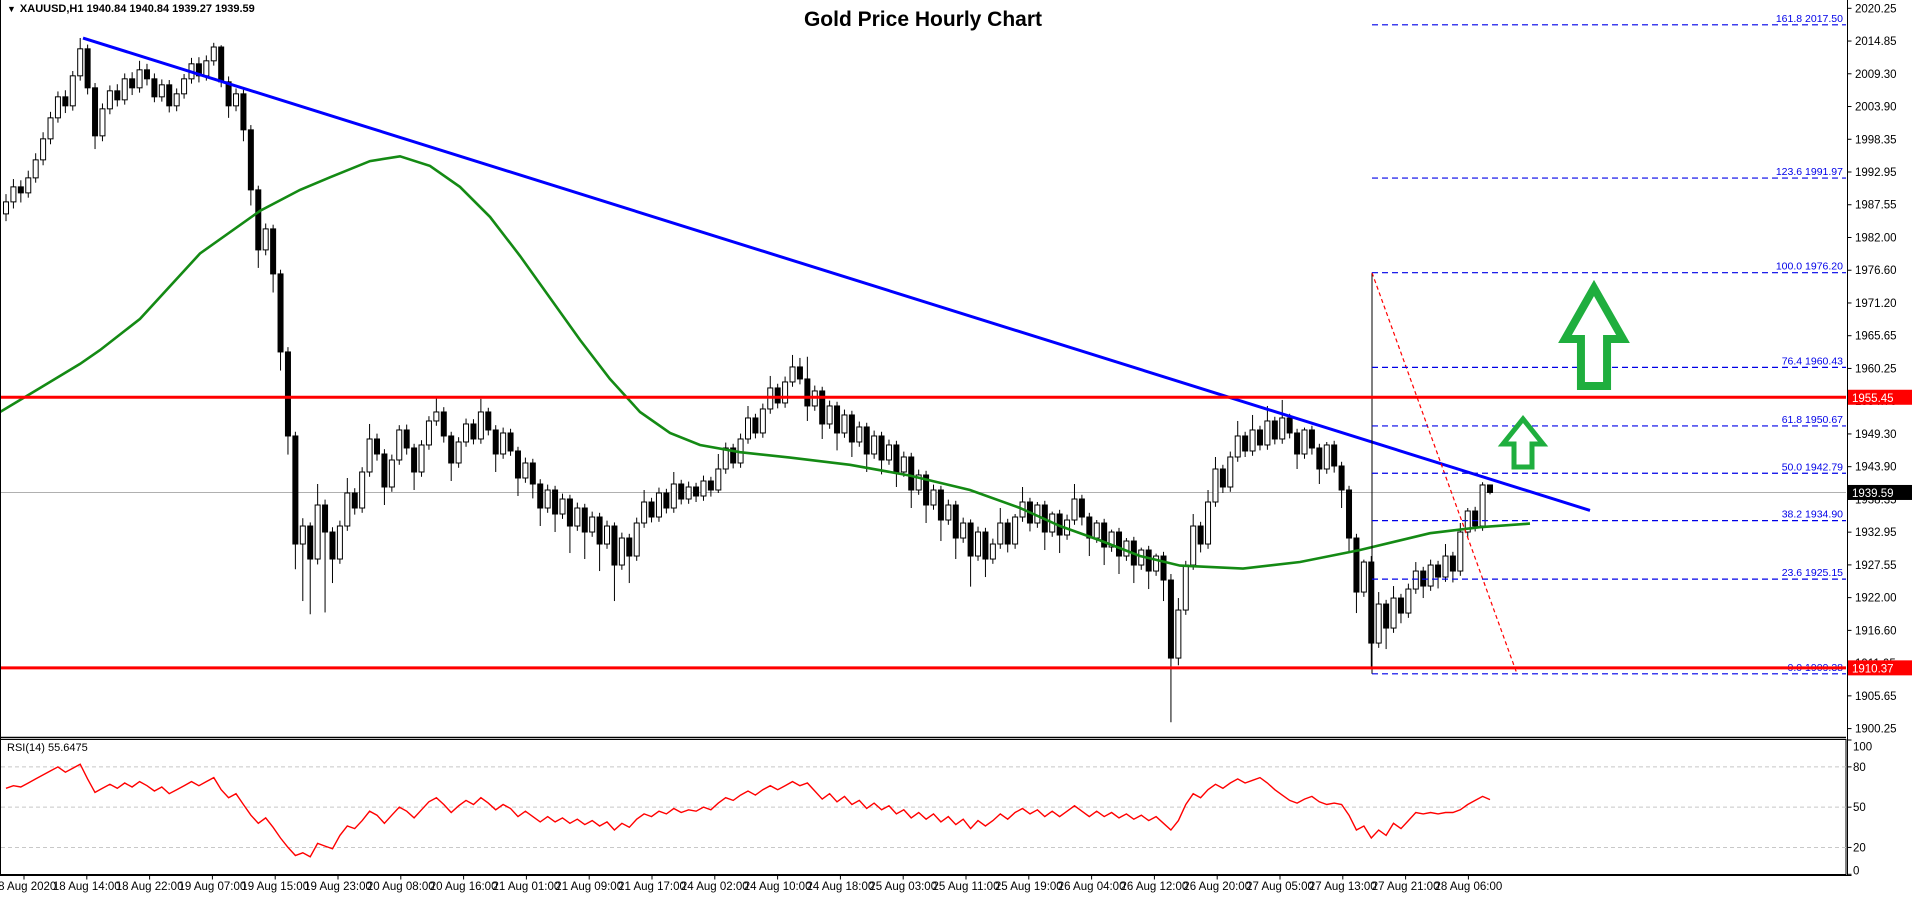  What do you see at coordinates (1876, 697) in the screenshot?
I see `svg-text: 1905.65` at bounding box center [1876, 697].